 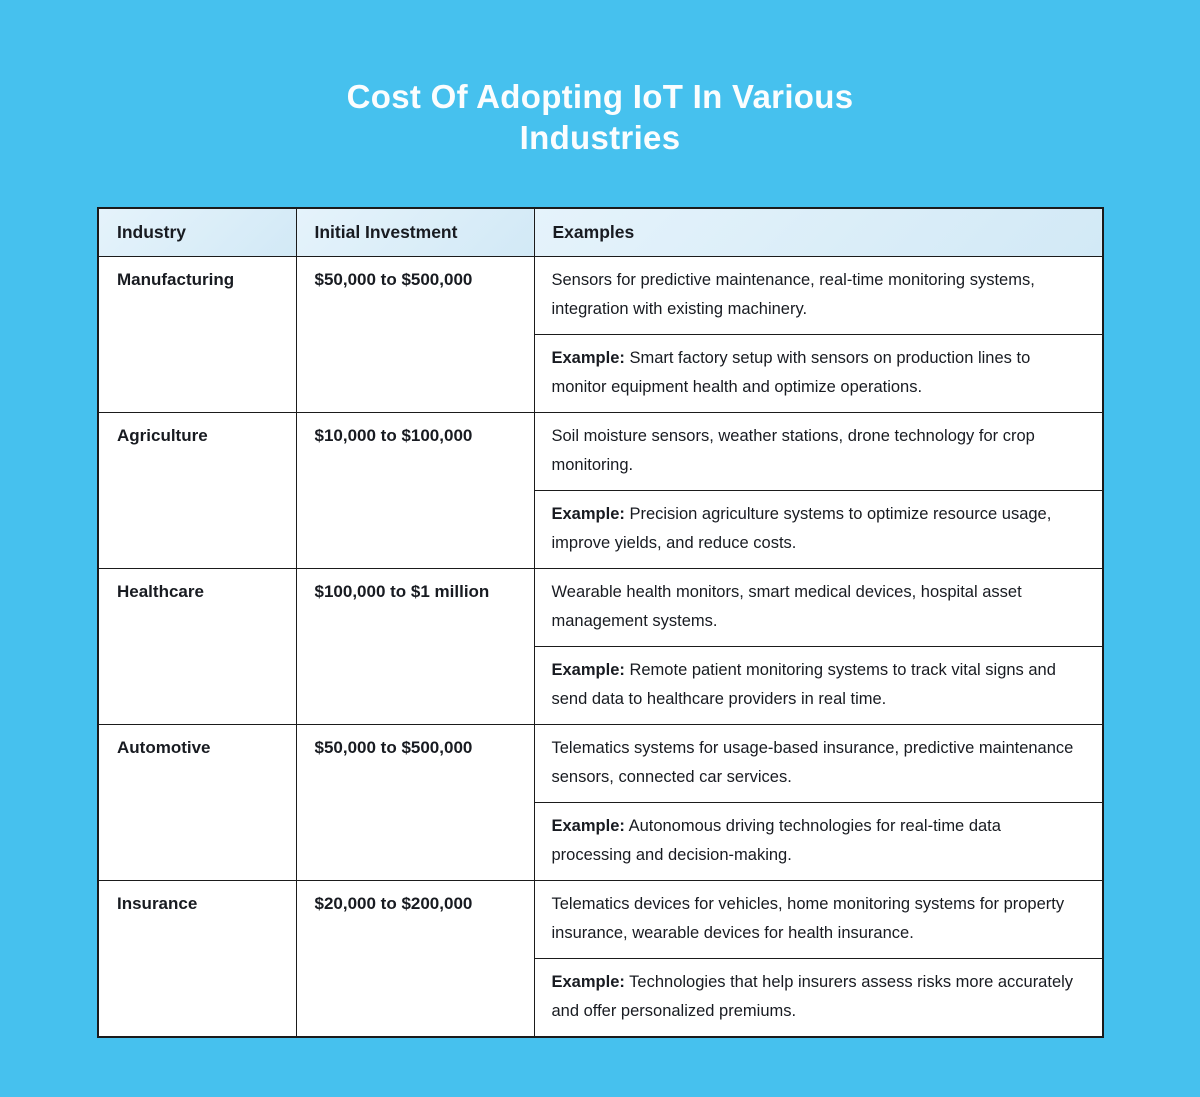 What do you see at coordinates (415, 232) in the screenshot?
I see `column-header-investment: Initial Investment` at bounding box center [415, 232].